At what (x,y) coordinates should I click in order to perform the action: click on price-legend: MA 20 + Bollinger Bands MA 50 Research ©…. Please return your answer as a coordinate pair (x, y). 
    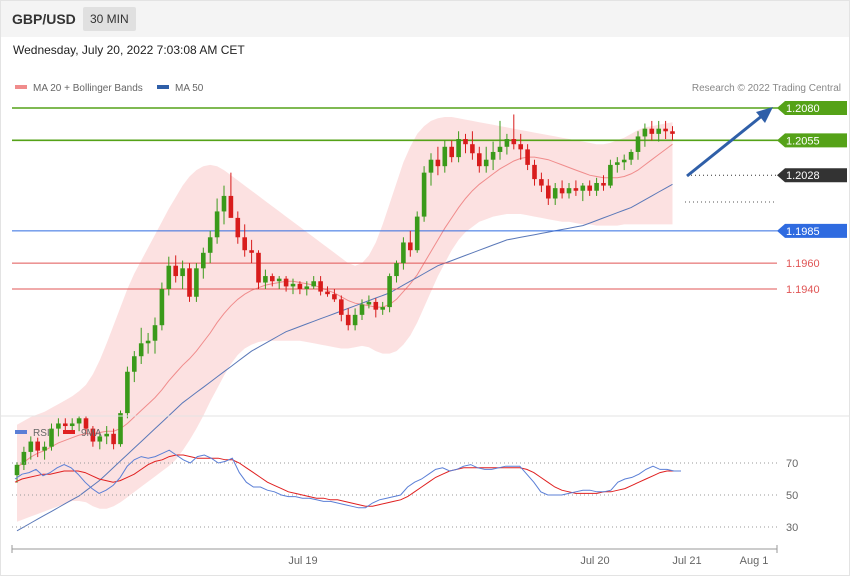
    Looking at the image, I should click on (428, 88).